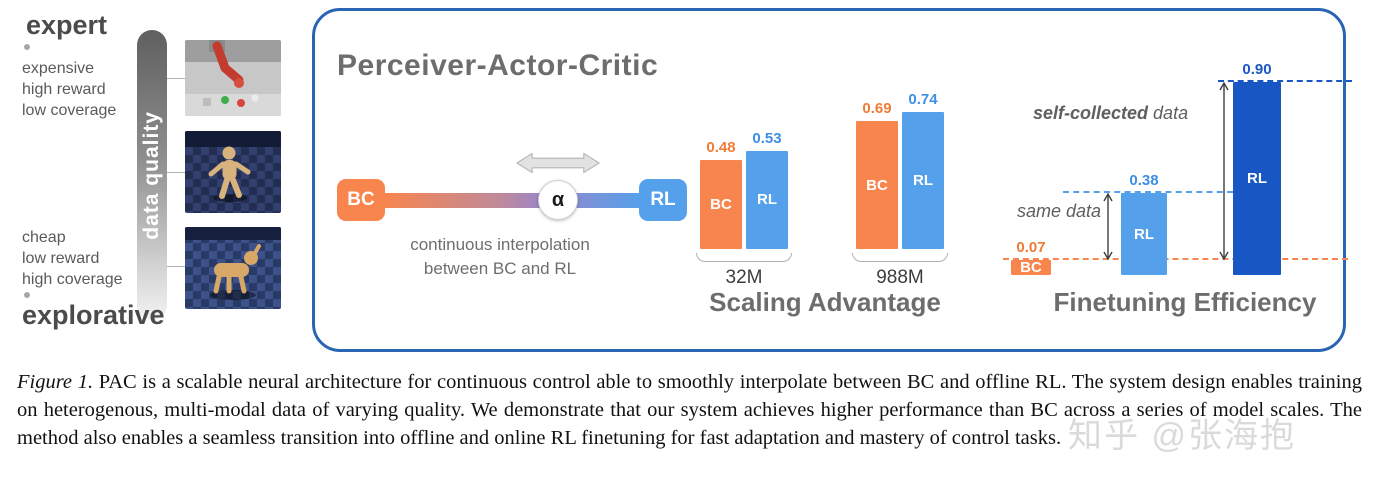  Describe the element at coordinates (44, 237) in the screenshot. I see `trait-cheap: cheap` at that location.